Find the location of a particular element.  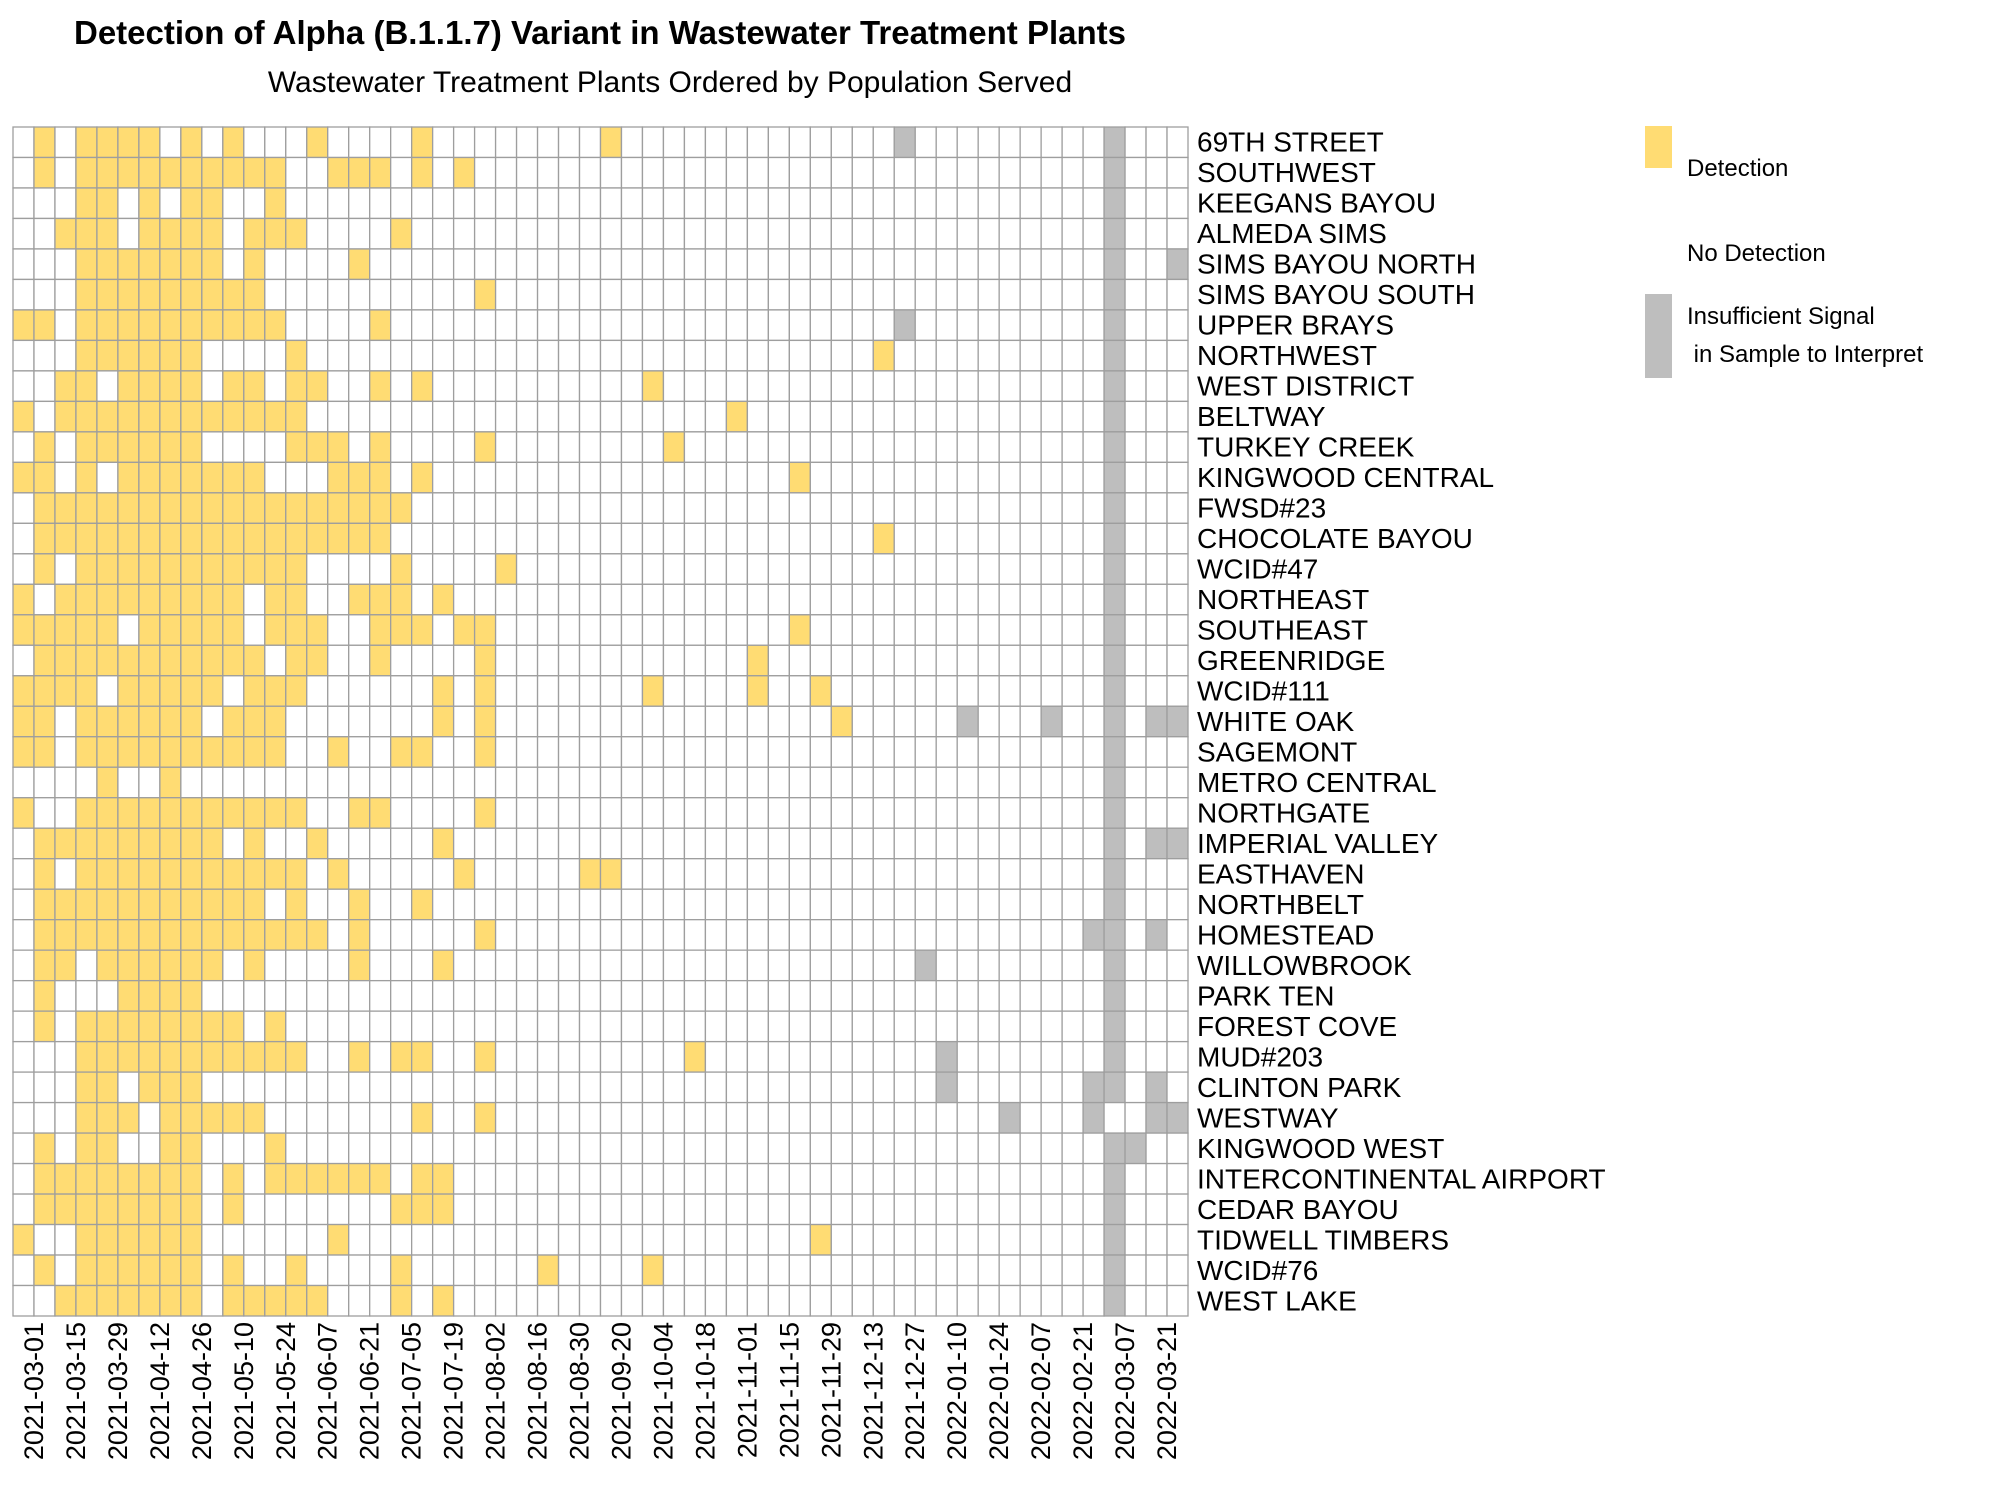

row-label: METRO CENTRAL is located at coordinates (1317, 782).